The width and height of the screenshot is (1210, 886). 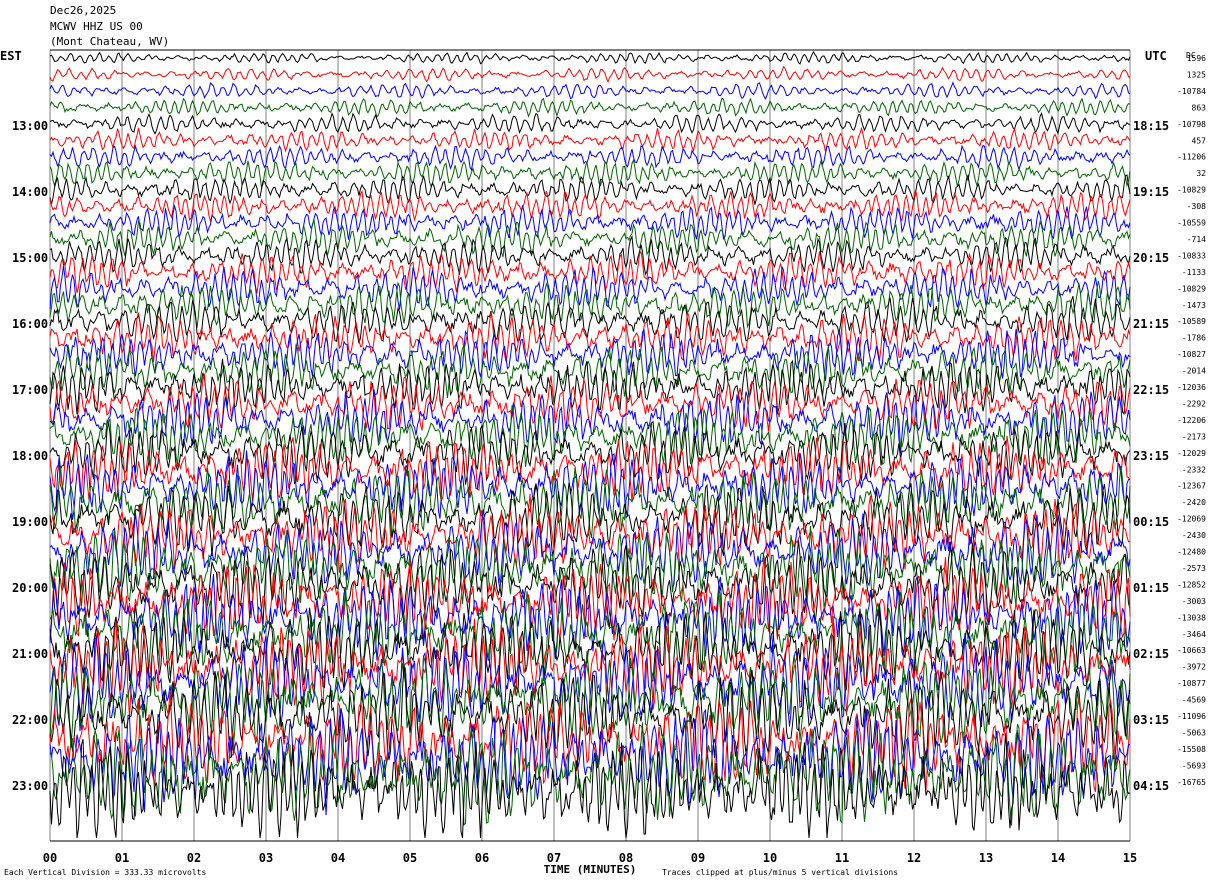 I want to click on x-tick-label: 01, so click(x=122, y=858).